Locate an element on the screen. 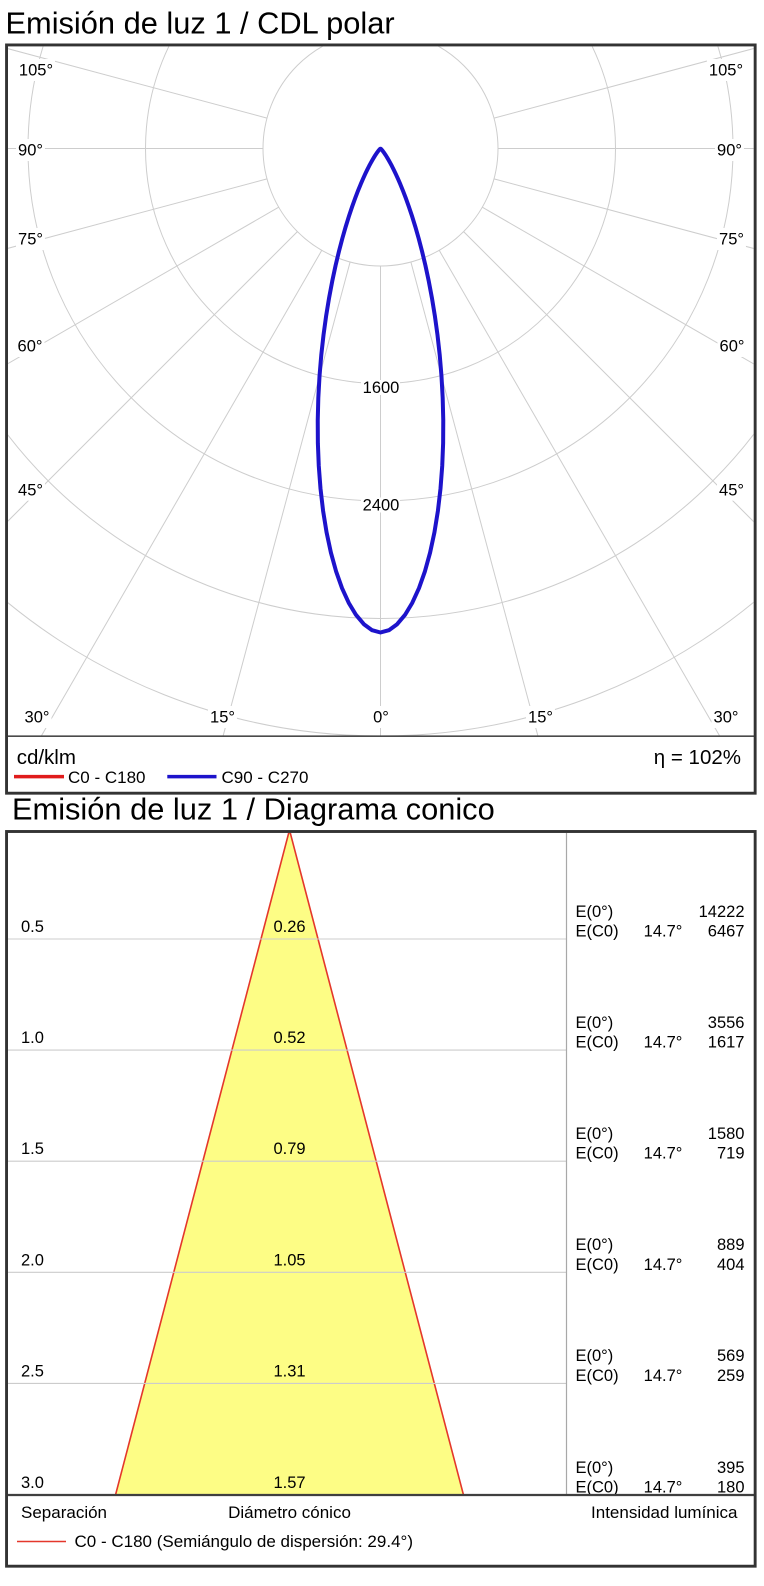 The width and height of the screenshot is (764, 1586). svg-text: 6467 is located at coordinates (726, 932).